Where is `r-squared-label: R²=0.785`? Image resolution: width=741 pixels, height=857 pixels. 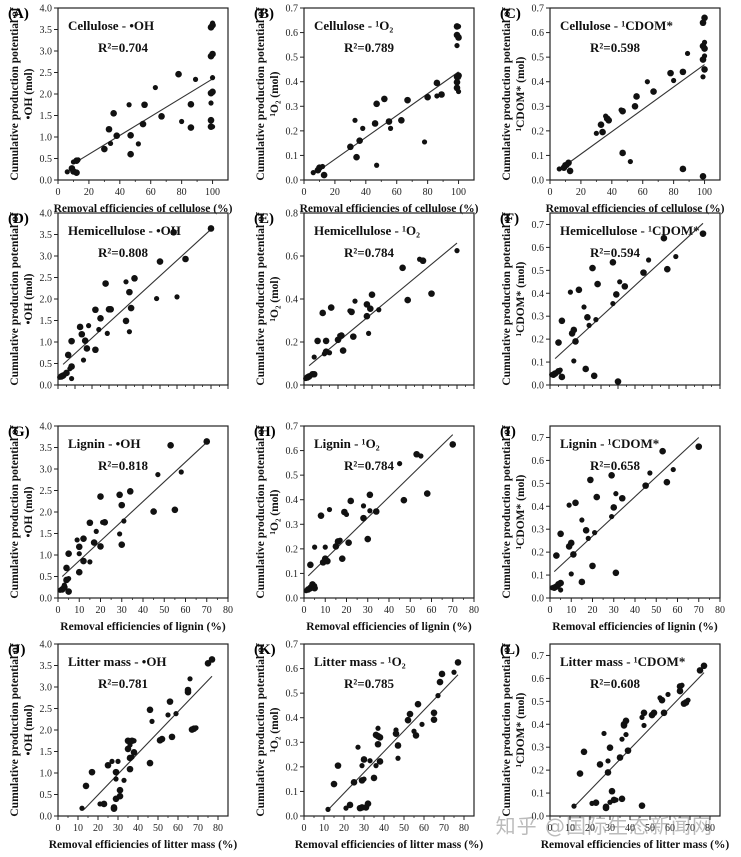 r-squared-label: R²=0.785 is located at coordinates (369, 683).